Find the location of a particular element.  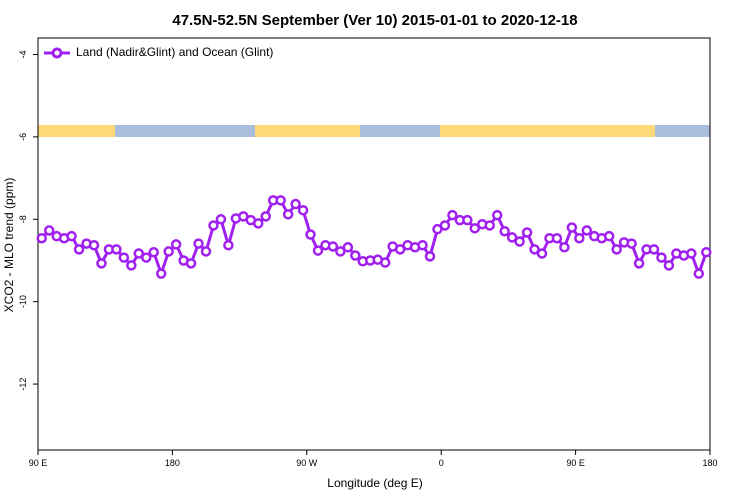

y-tick-label: -8 is located at coordinates (23, 219).